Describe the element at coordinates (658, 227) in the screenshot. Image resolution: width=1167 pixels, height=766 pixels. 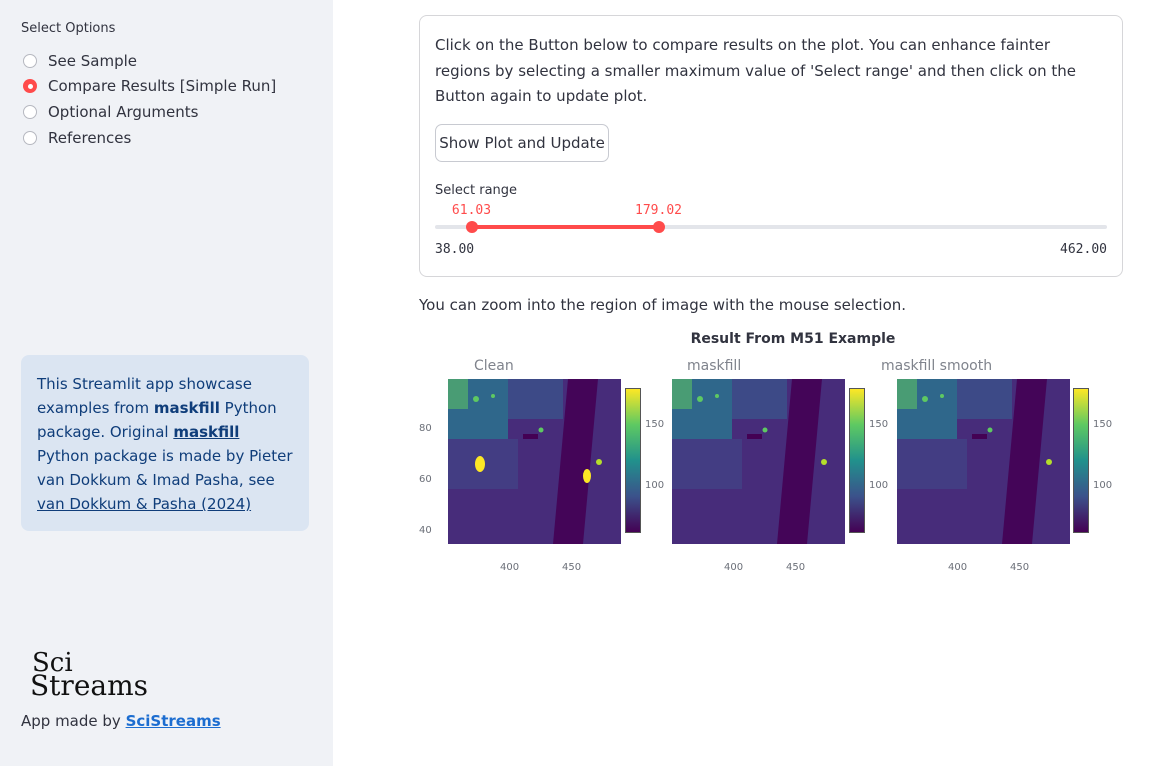
I see `slider-high-handle` at that location.